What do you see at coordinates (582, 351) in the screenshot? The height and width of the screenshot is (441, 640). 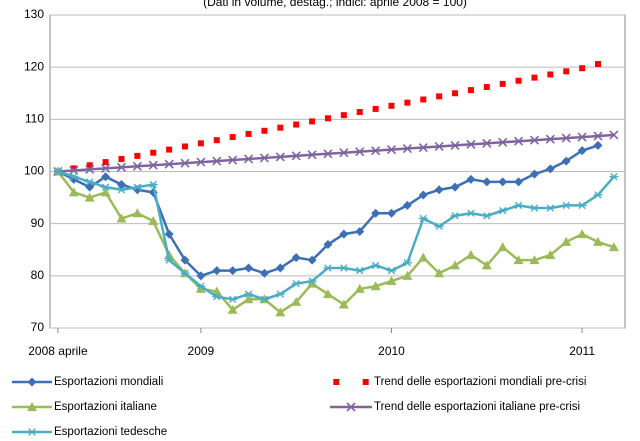 I see `x-tick-label: 2011` at bounding box center [582, 351].